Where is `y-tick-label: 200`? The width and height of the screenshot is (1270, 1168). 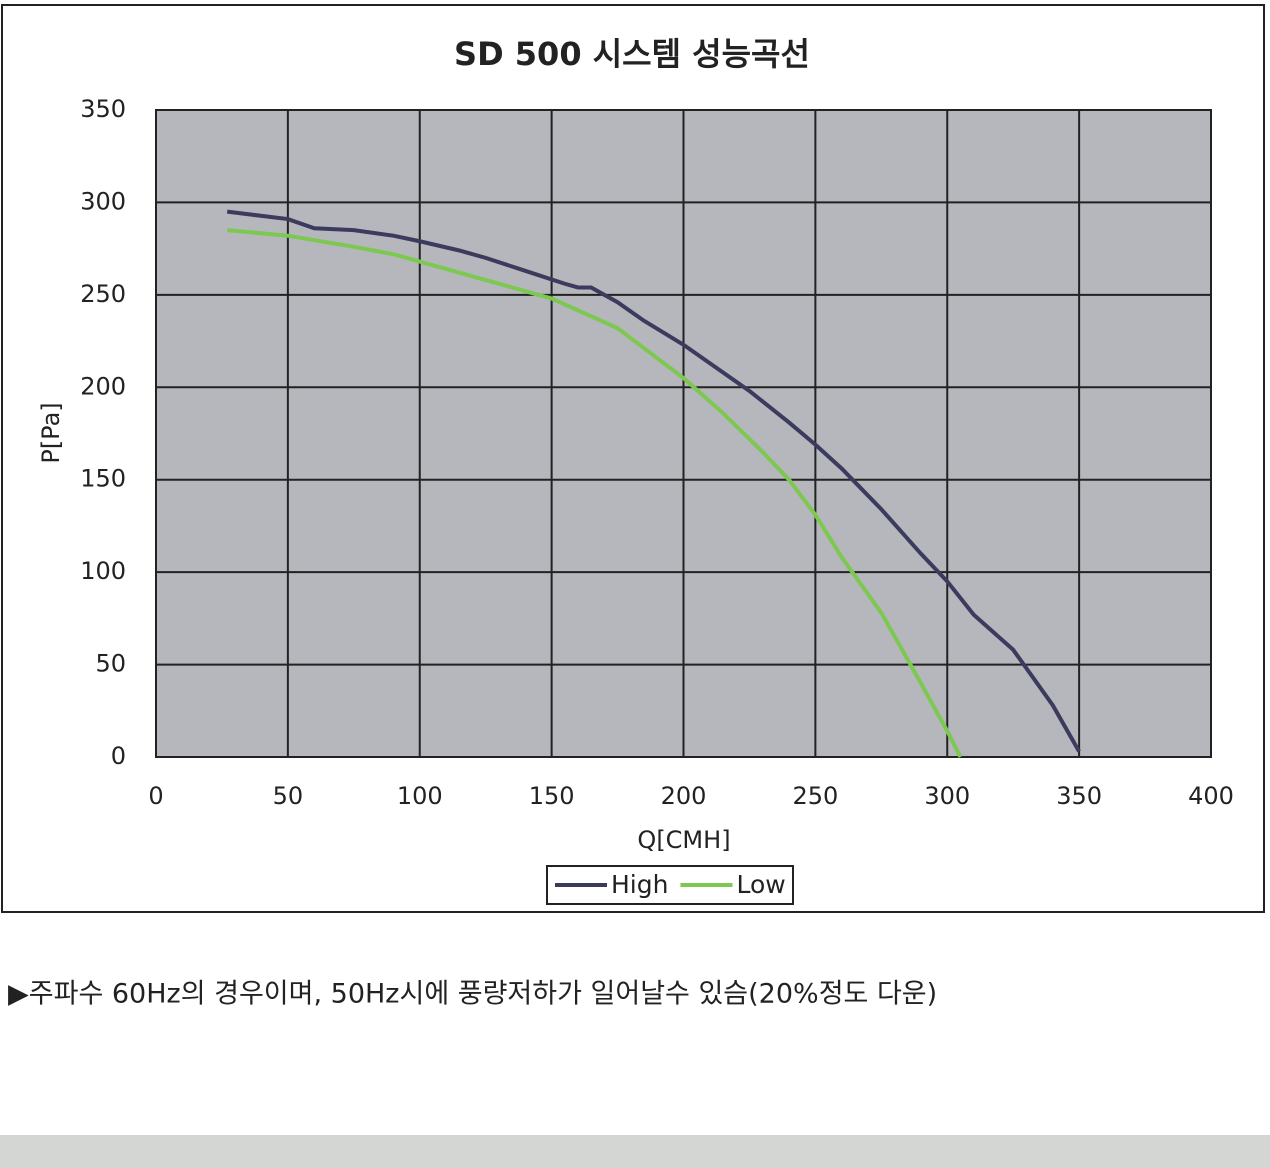 y-tick-label: 200 is located at coordinates (103, 386).